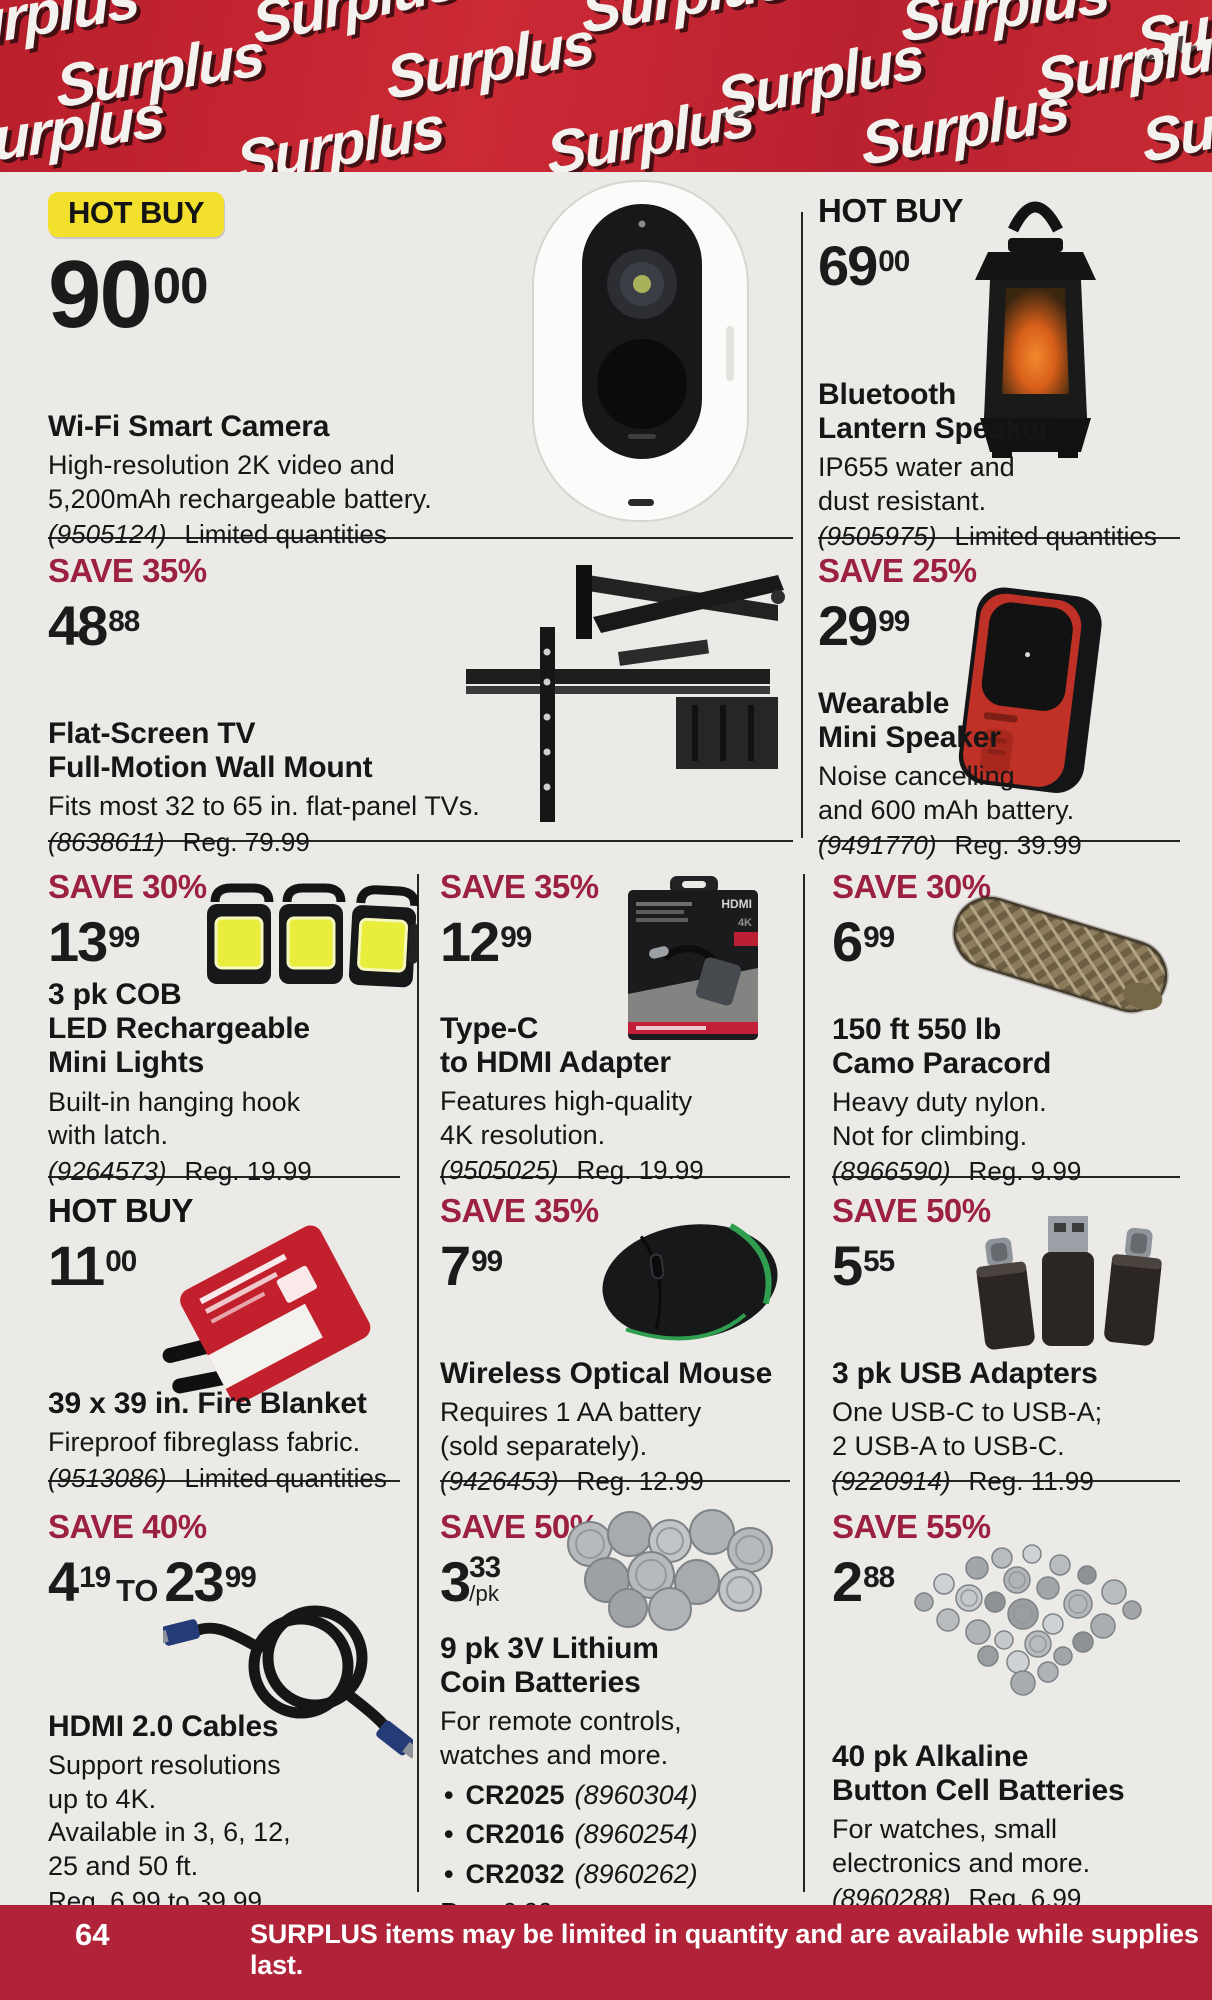  What do you see at coordinates (1057, 1286) in the screenshot?
I see `usb-adapters-image` at bounding box center [1057, 1286].